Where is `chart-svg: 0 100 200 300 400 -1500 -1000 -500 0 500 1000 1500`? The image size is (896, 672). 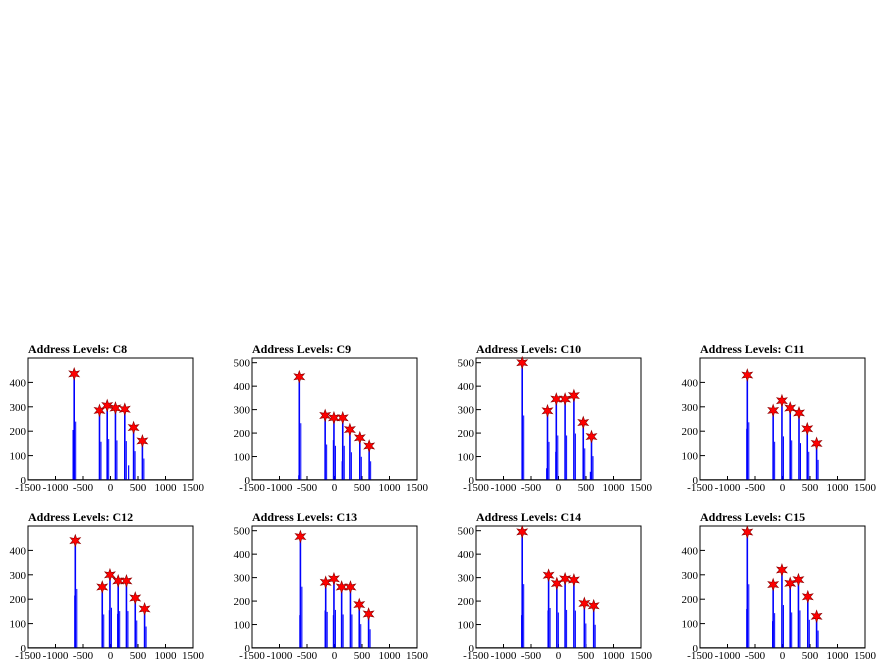 chart-svg: 0 100 200 300 400 -1500 -1000 -500 0 500 1000 1500 is located at coordinates (107, 425).